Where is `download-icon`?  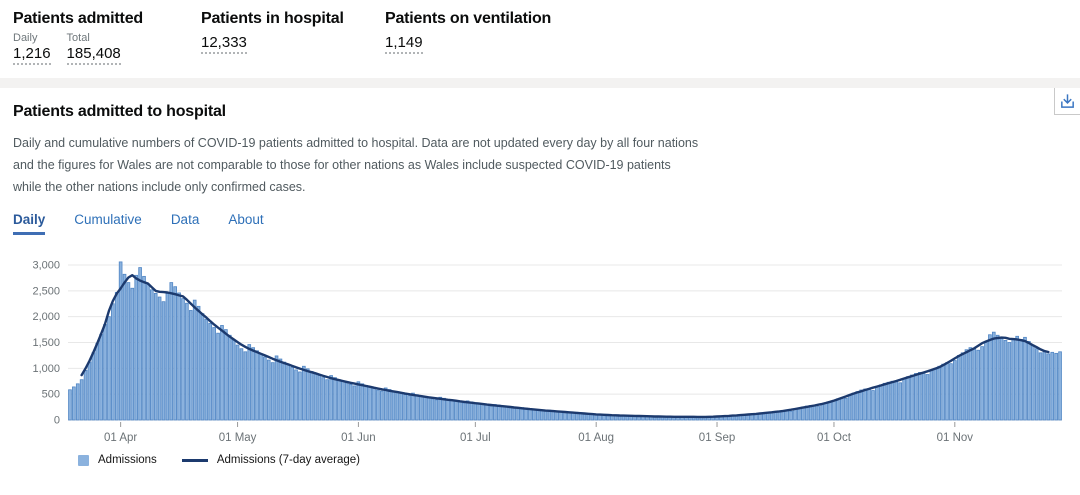 download-icon is located at coordinates (1067, 100).